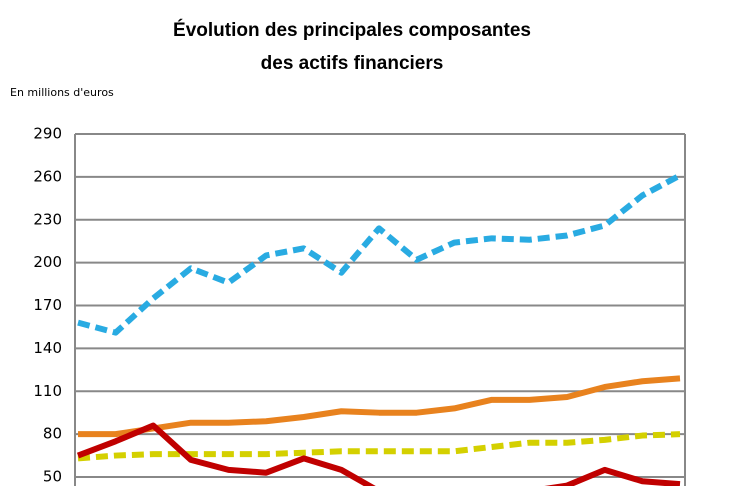  I want to click on y-tick-label: 260, so click(47, 176).